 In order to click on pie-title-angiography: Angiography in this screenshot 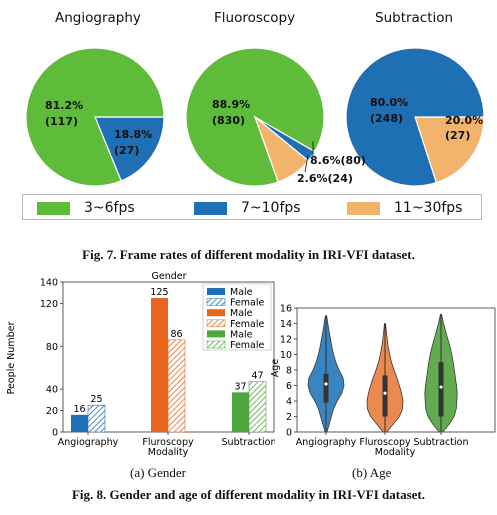, I will do `click(98, 18)`.